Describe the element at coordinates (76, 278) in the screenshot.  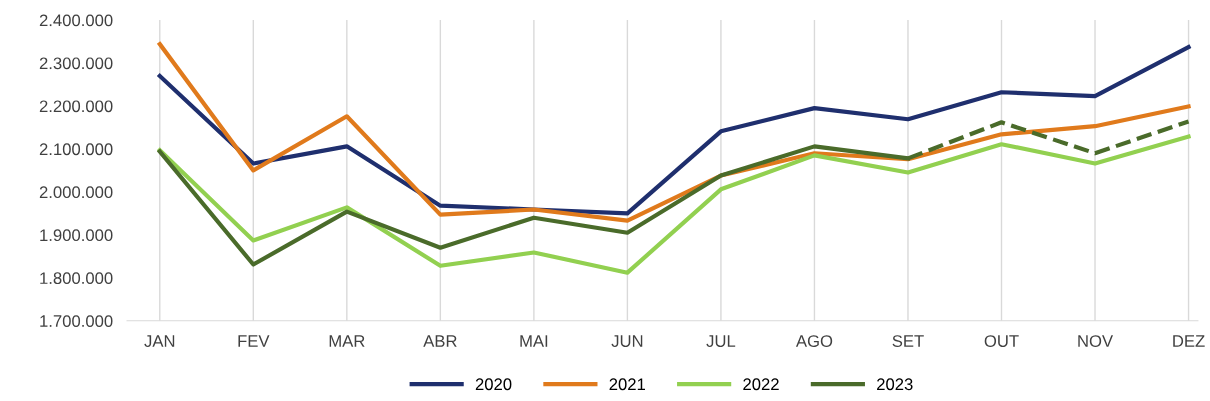
I see `y-tick-label: 1.800.000` at that location.